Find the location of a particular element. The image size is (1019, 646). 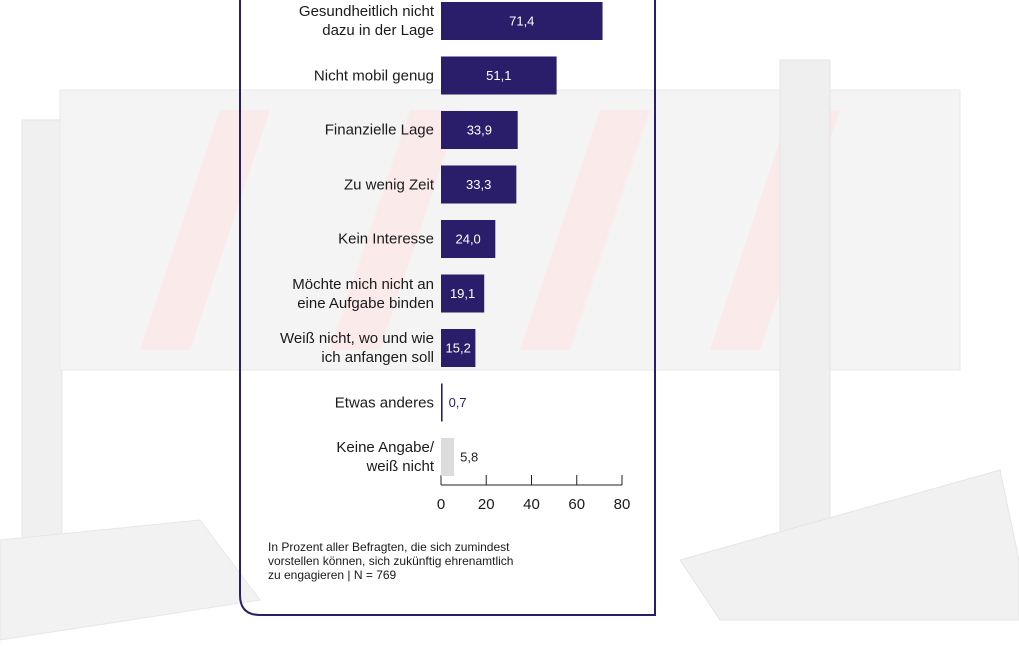

value-label: 33,9 is located at coordinates (479, 129).